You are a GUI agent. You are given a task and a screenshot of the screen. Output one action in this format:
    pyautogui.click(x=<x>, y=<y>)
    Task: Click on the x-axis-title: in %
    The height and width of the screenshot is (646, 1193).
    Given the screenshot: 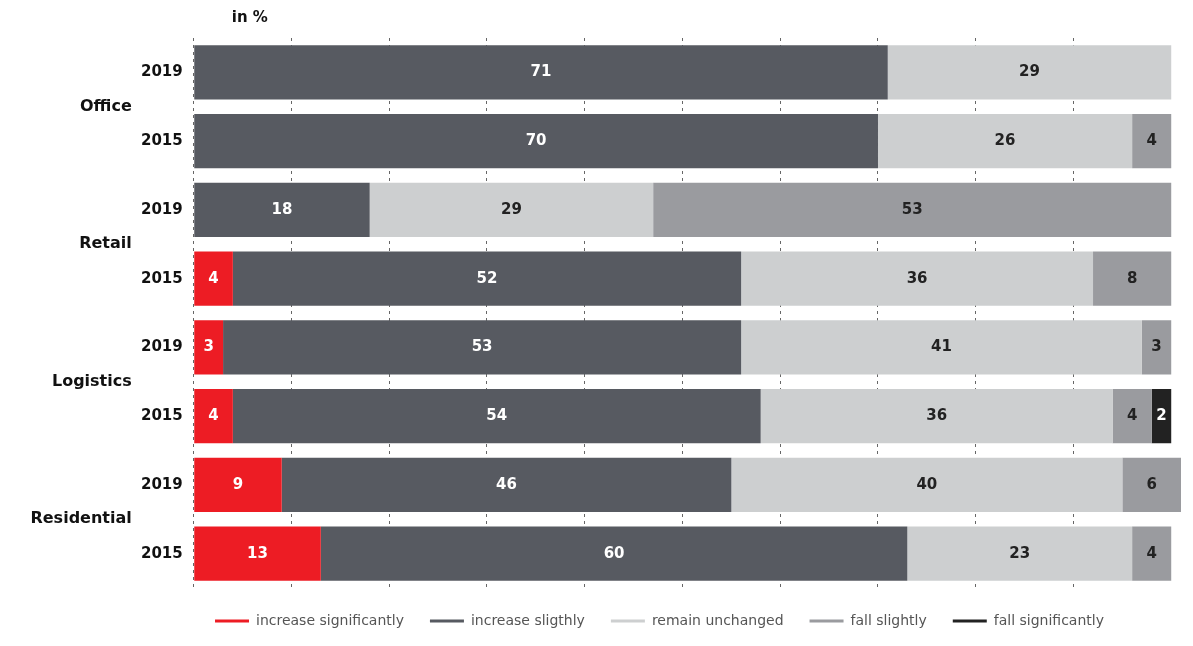 What is the action you would take?
    pyautogui.click(x=249, y=16)
    